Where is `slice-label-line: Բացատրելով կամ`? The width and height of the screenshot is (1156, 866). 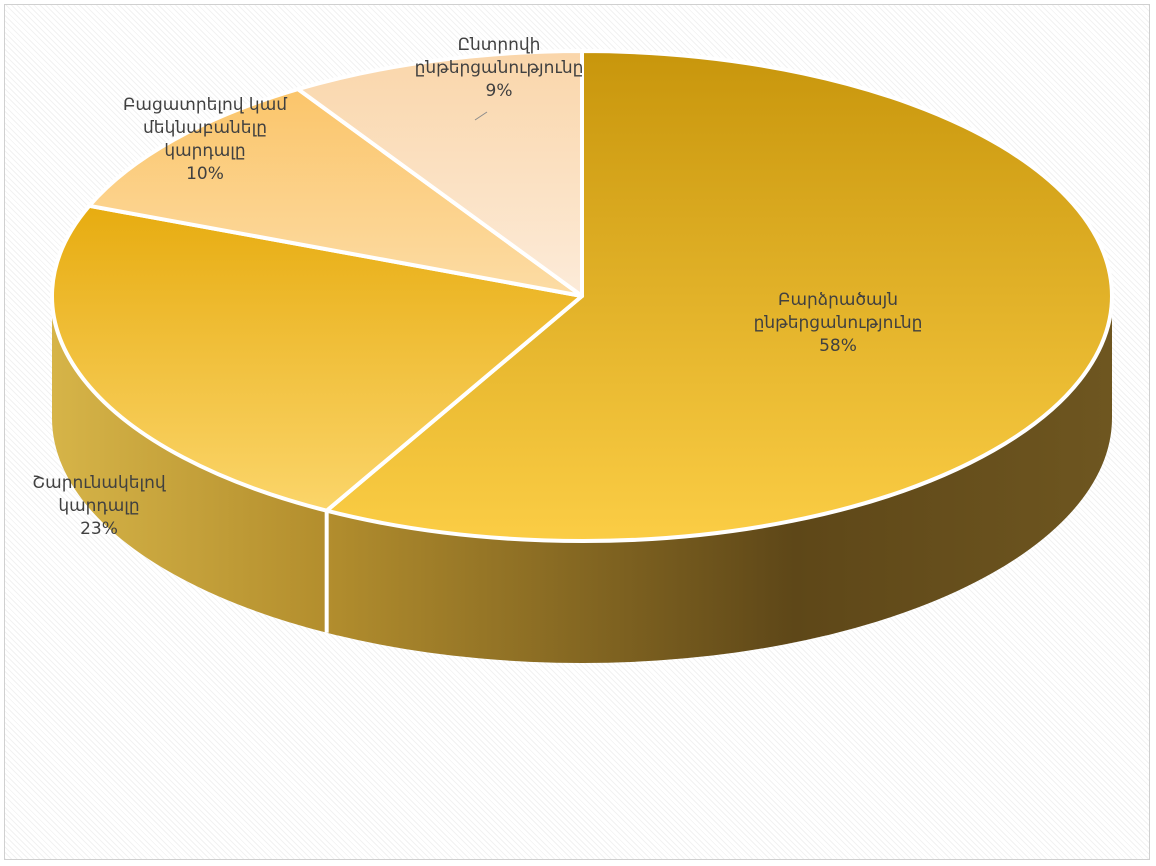 slice-label-line: Բացատրելով կամ is located at coordinates (205, 105).